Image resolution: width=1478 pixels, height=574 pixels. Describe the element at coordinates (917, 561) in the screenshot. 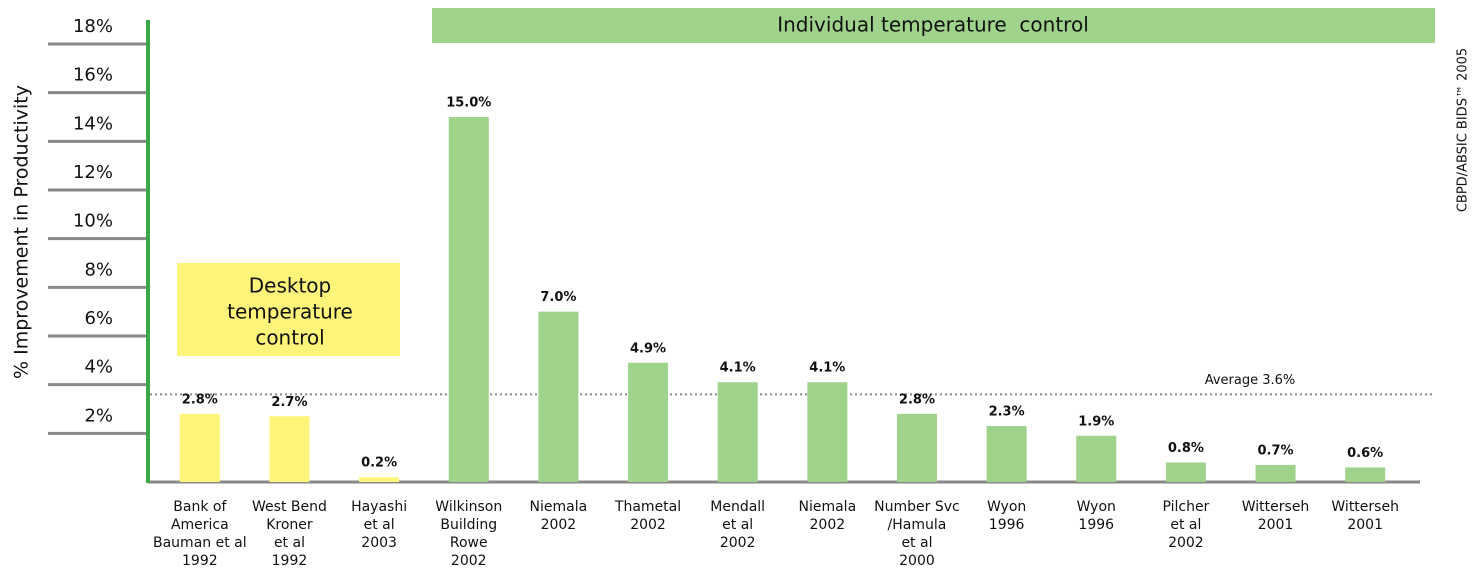

I see `x-tick-label: 2000` at that location.